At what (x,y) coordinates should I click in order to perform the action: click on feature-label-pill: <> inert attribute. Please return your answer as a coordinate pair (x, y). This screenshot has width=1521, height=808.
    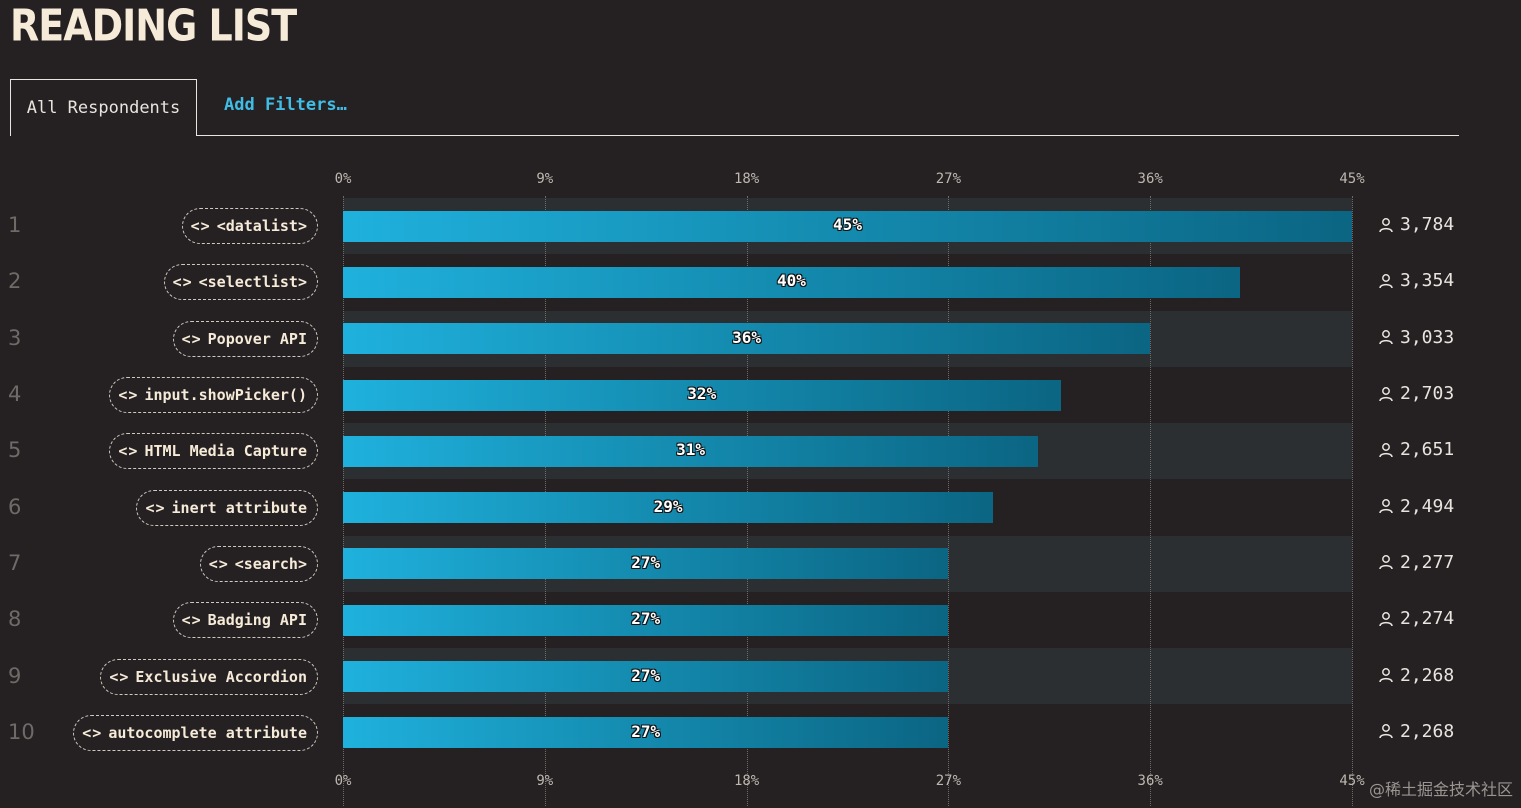
    Looking at the image, I should click on (227, 507).